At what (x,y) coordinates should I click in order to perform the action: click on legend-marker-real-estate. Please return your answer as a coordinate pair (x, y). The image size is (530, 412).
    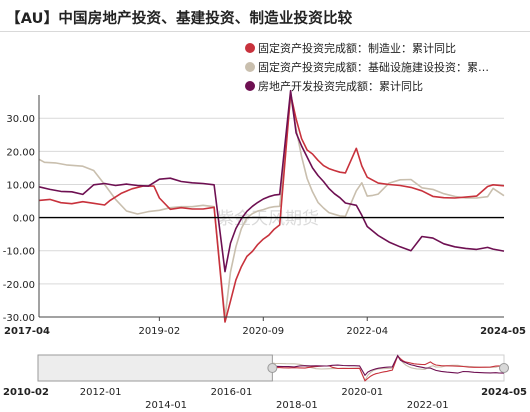
    Looking at the image, I should click on (250, 85).